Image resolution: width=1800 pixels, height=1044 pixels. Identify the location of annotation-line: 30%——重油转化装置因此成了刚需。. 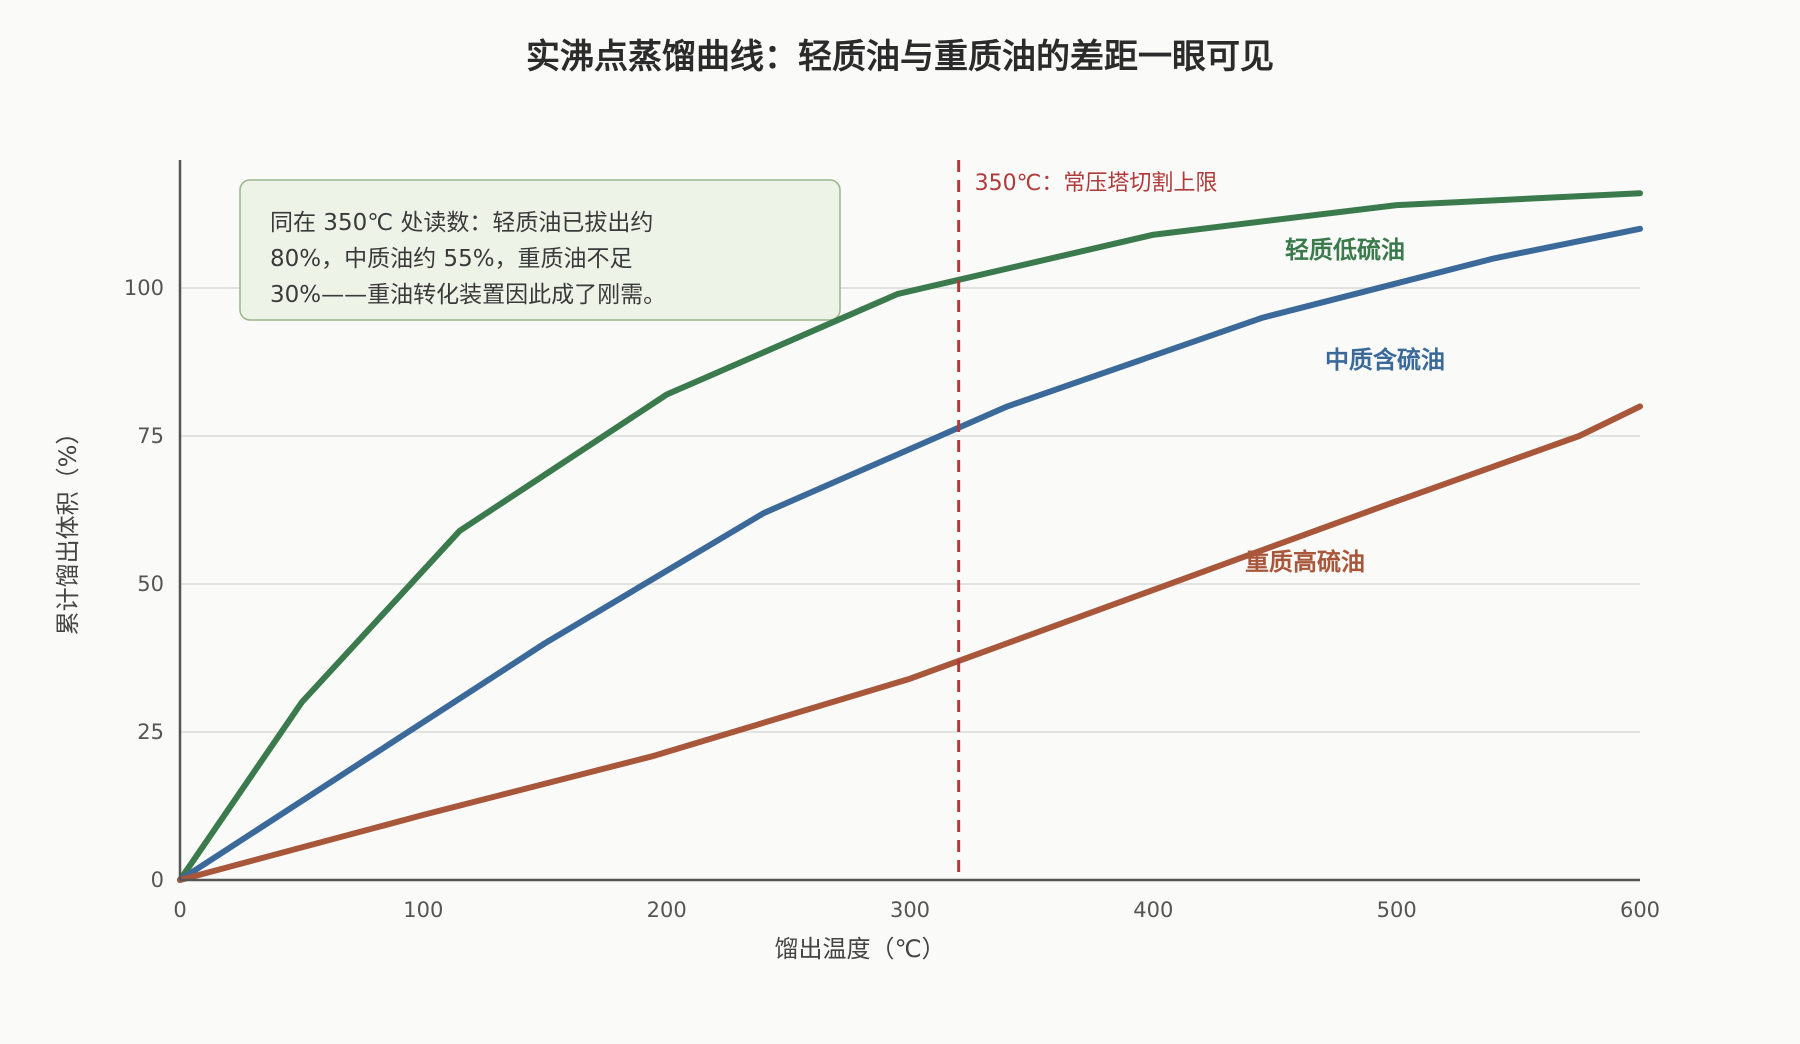
(468, 295).